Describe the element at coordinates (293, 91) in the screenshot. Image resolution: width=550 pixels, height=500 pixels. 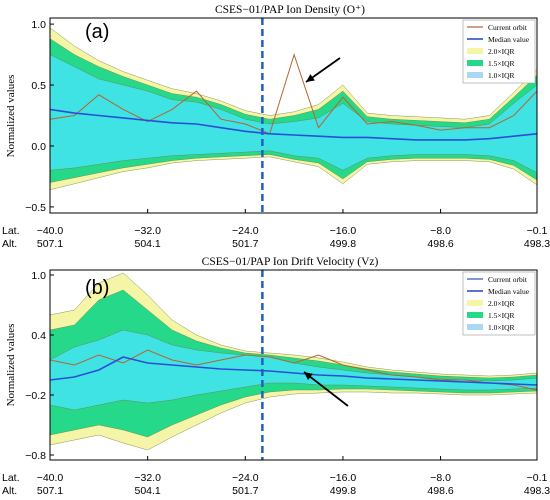
I see `band-1iqr-upper-edge` at that location.